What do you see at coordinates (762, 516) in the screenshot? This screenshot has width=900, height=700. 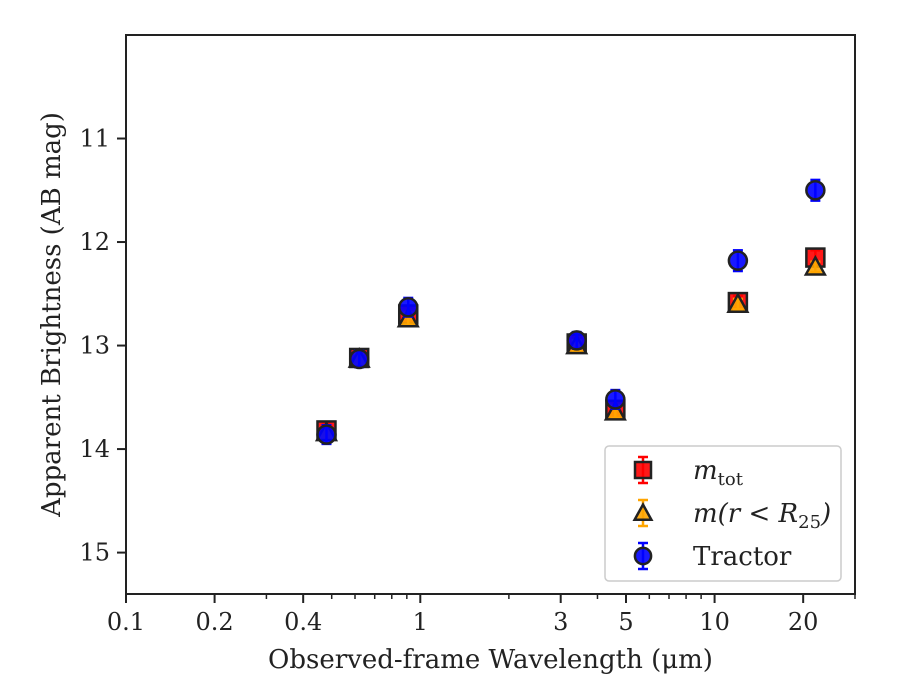 I see `legend-label: m(r < R25)` at bounding box center [762, 516].